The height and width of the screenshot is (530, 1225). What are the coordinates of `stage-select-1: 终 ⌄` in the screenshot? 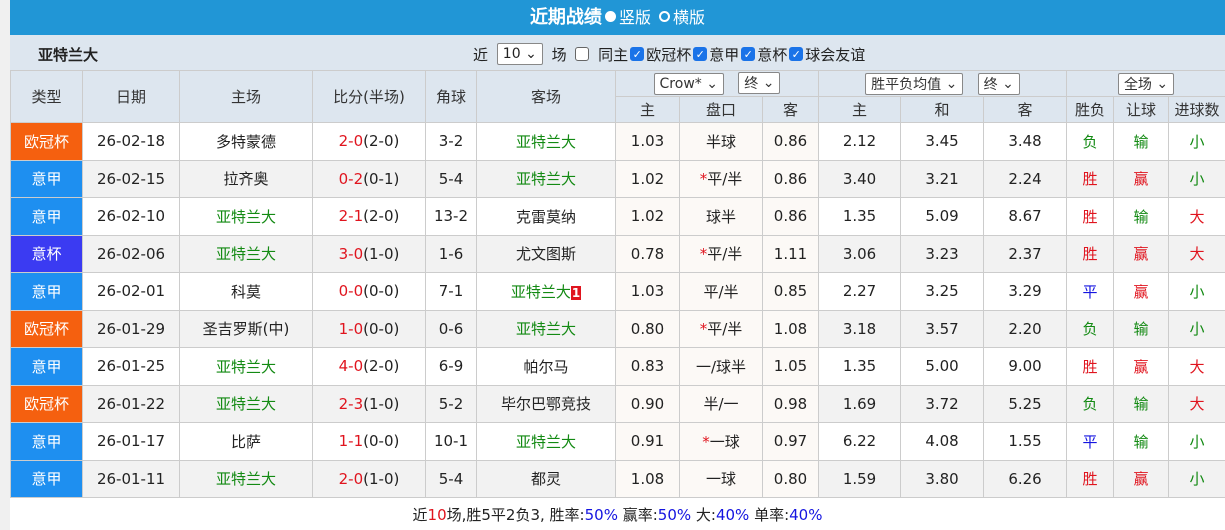 It's located at (759, 83).